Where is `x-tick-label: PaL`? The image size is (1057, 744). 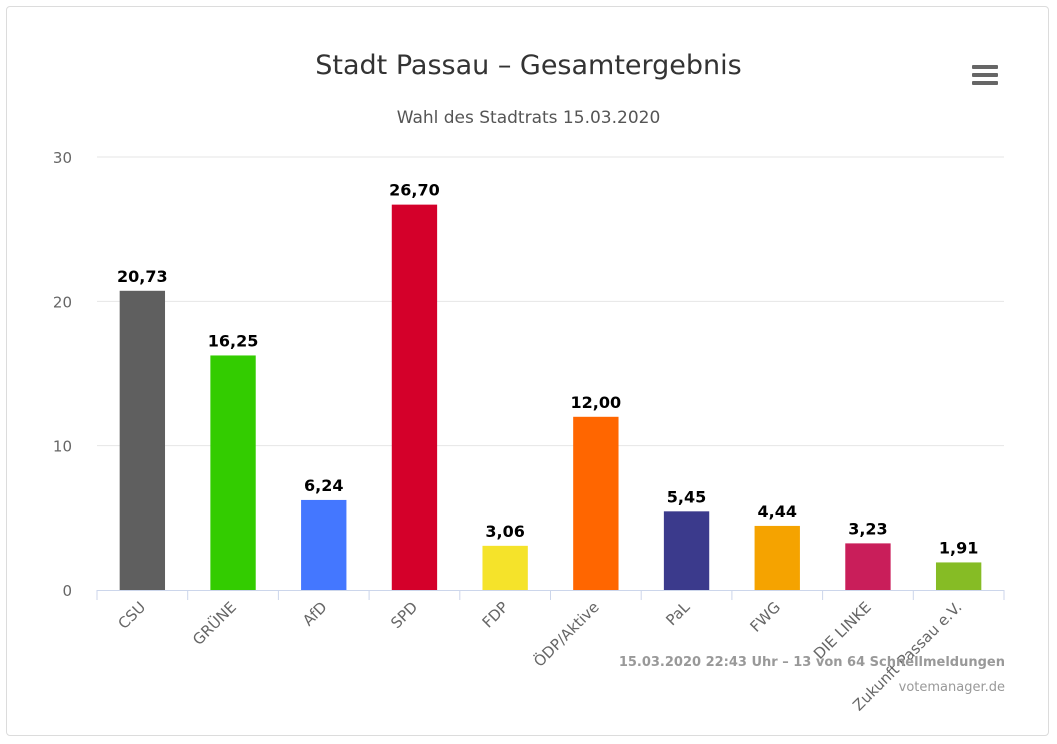 x-tick-label: PaL is located at coordinates (678, 614).